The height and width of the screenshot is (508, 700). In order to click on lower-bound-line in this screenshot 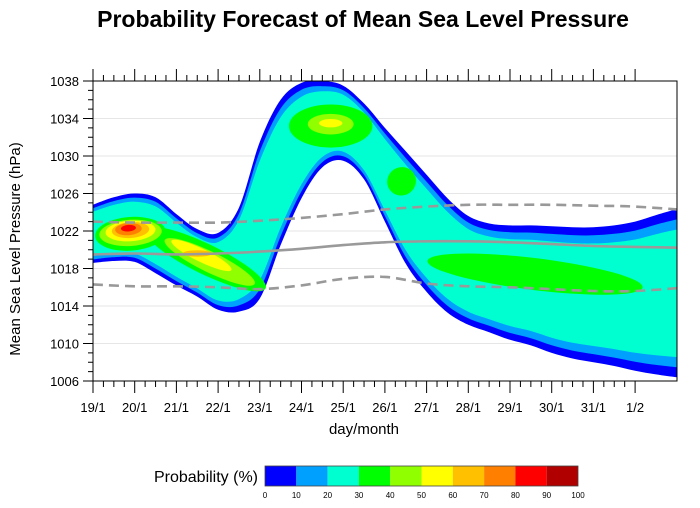, I will do `click(385, 284)`.